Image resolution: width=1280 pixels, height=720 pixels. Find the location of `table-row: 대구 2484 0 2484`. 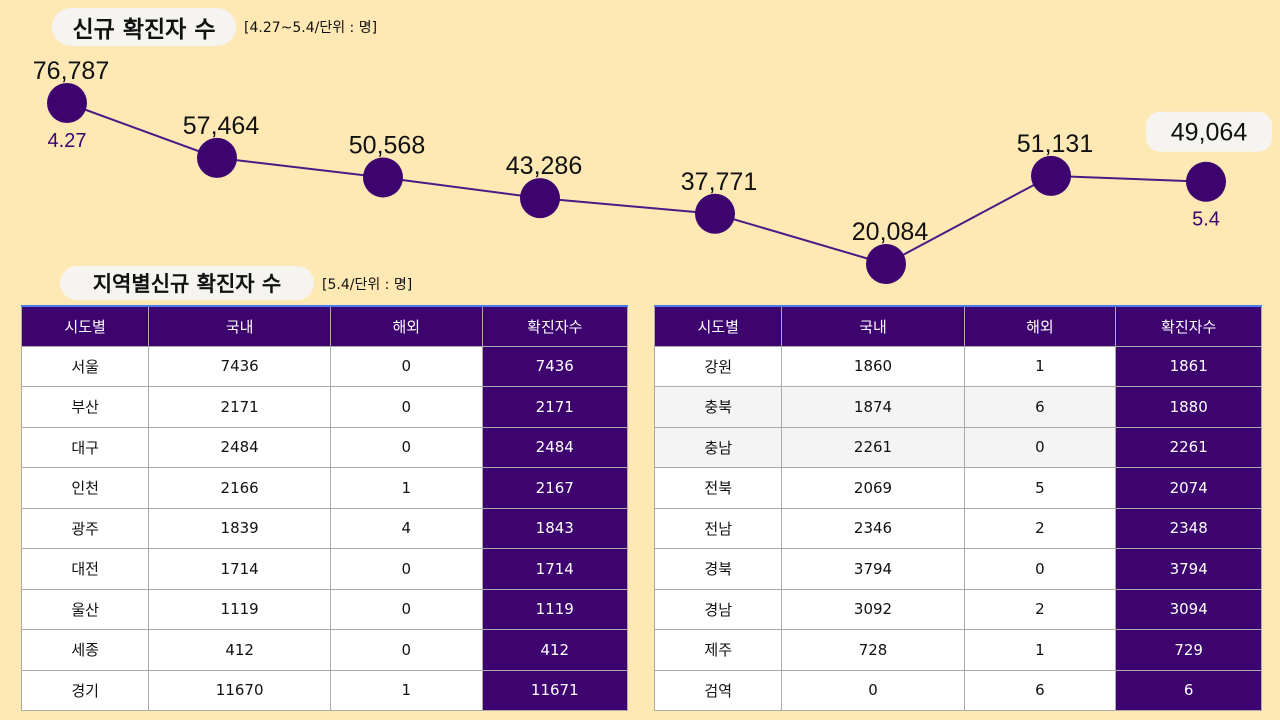

table-row: 대구 2484 0 2484 is located at coordinates (324, 447).